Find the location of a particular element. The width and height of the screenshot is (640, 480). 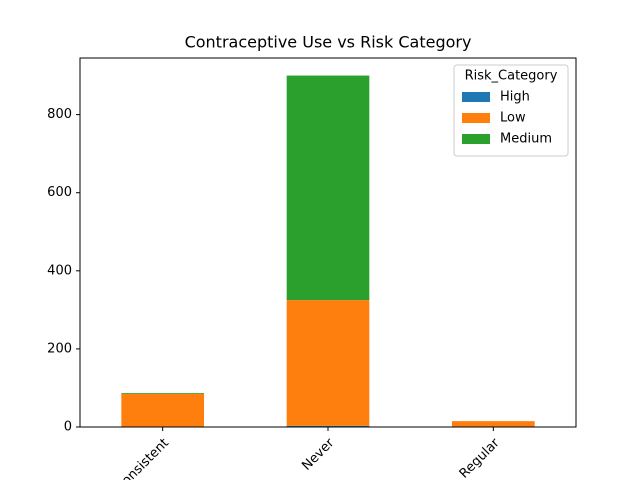

y-tick-label: 400 is located at coordinates (59, 270).